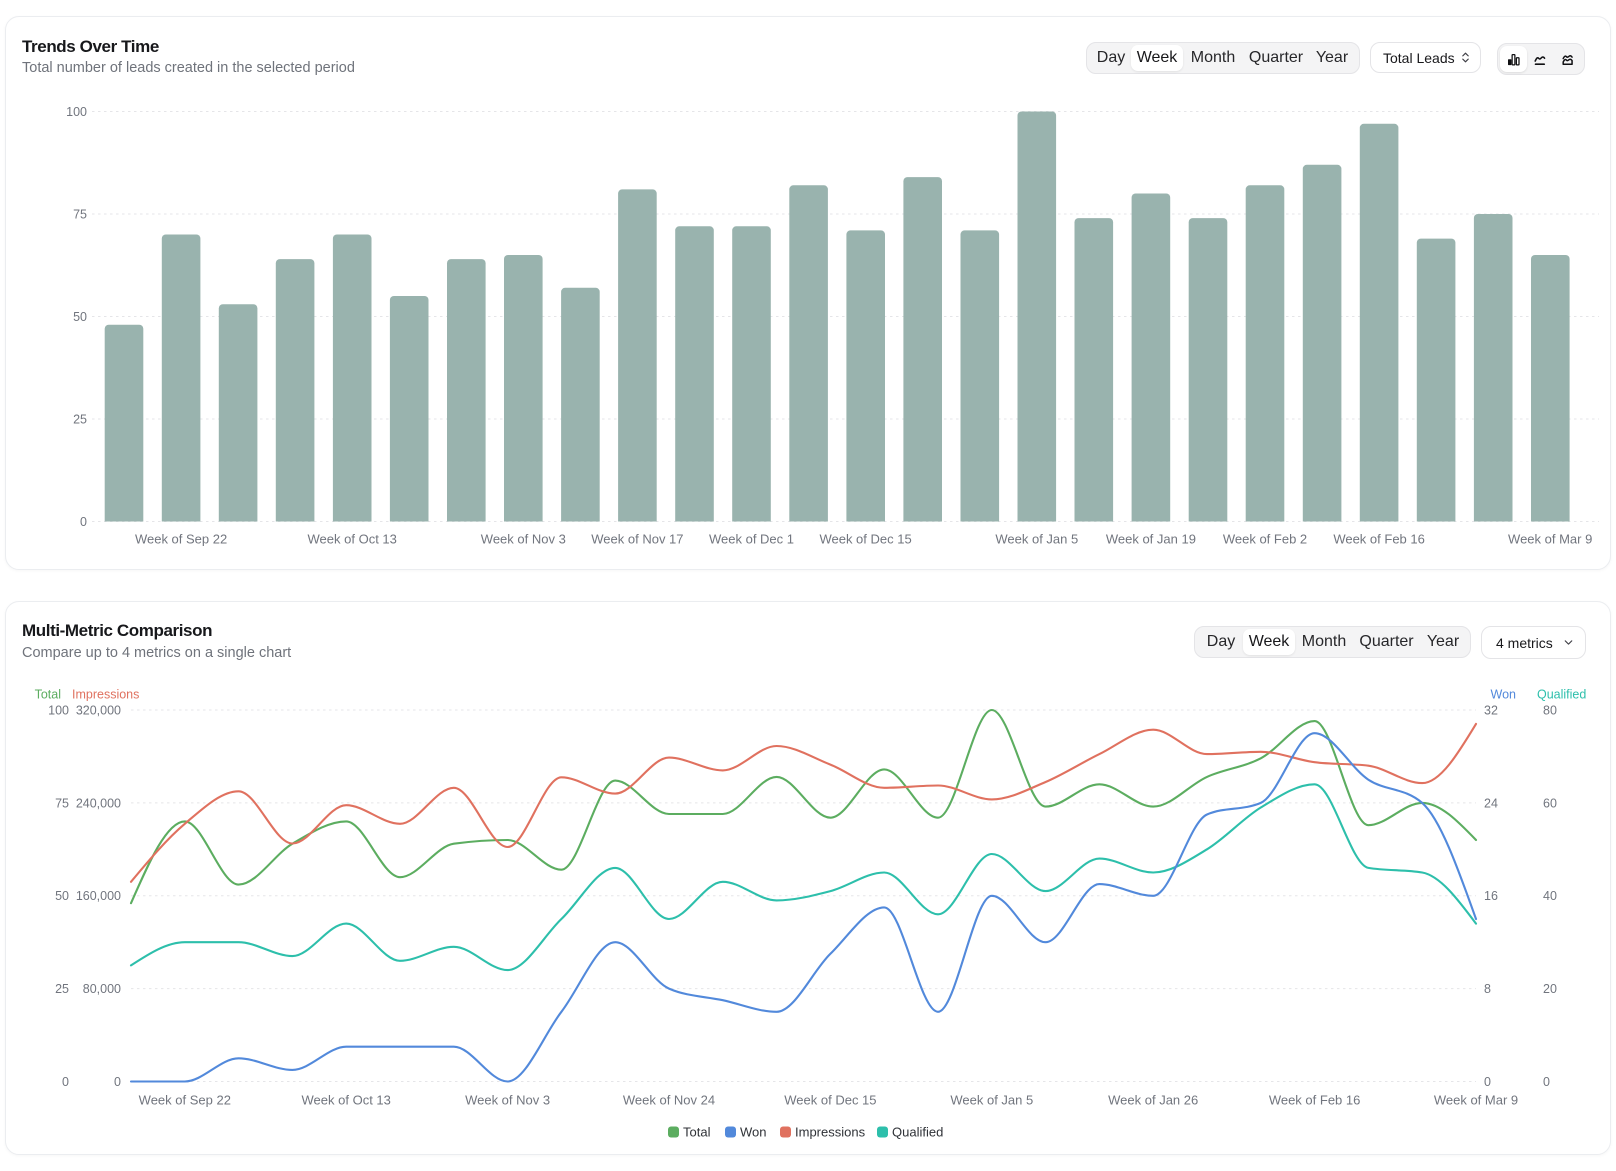  I want to click on svg-text: 80,000, so click(102, 989).